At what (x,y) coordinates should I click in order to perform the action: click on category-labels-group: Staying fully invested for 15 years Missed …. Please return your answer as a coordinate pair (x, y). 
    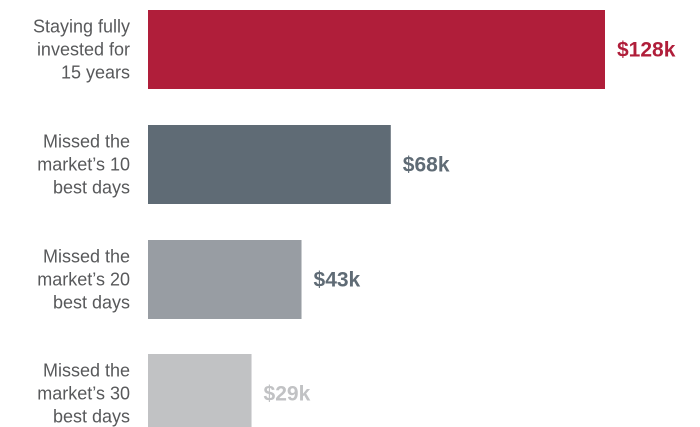
    Looking at the image, I should click on (81, 222).